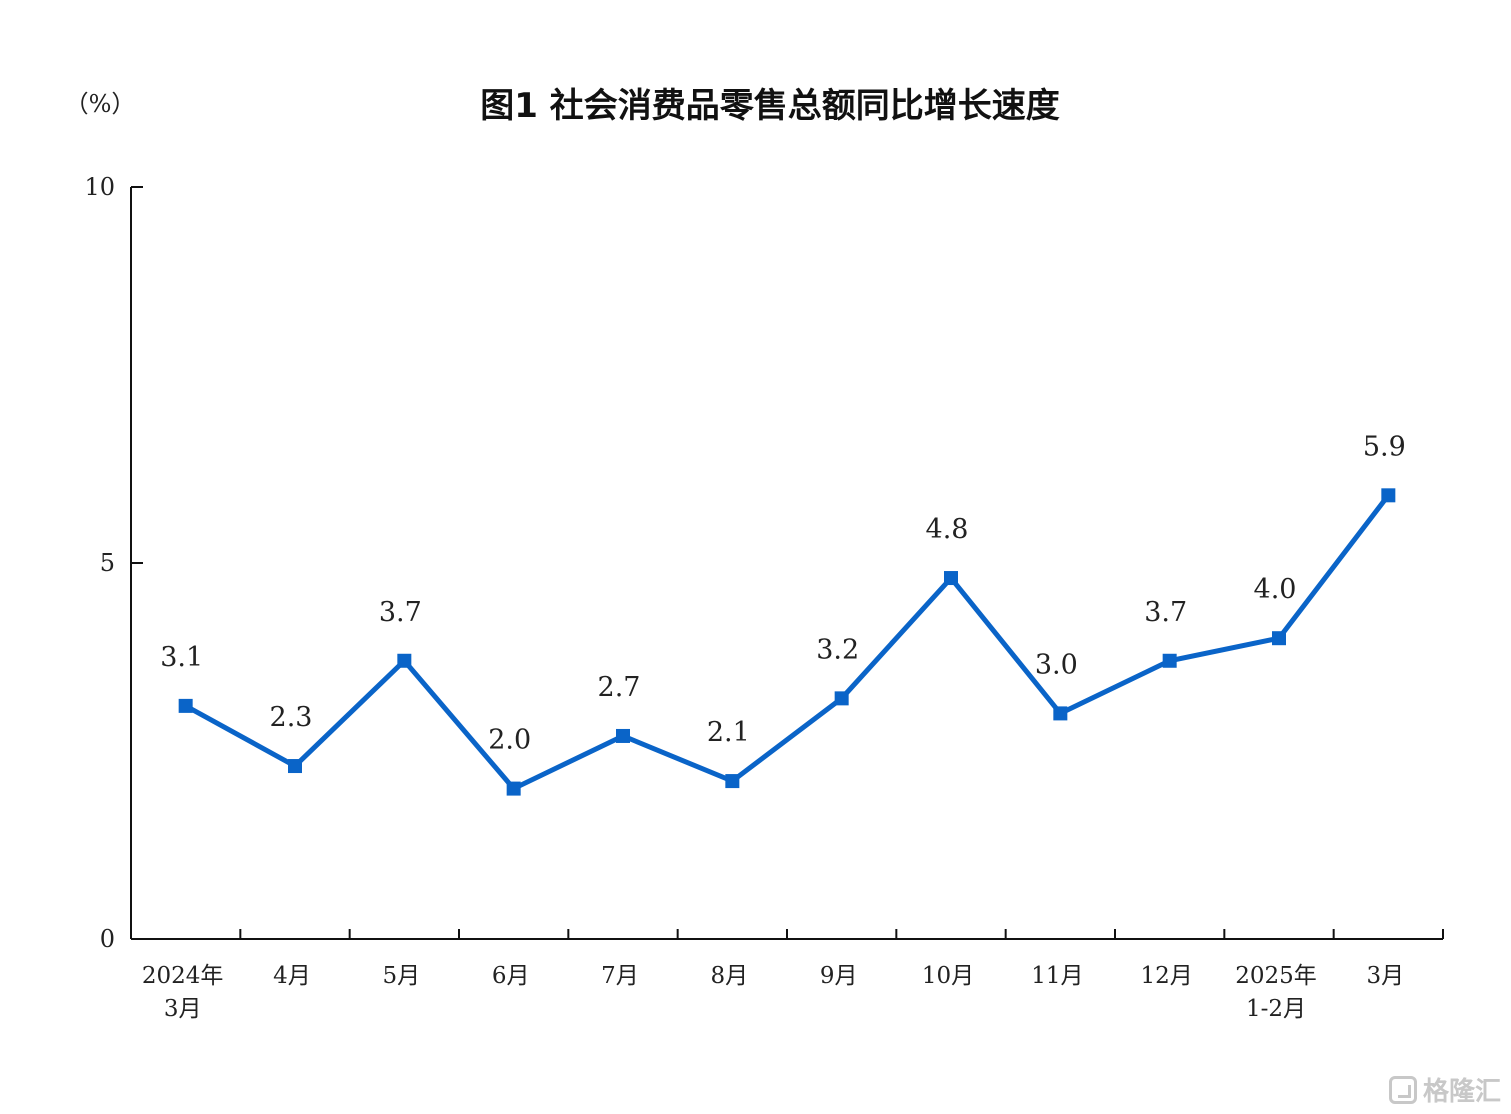  Describe the element at coordinates (770, 106) in the screenshot. I see `chart-title: 图1 社会消费品零售总额同比增长速度` at that location.